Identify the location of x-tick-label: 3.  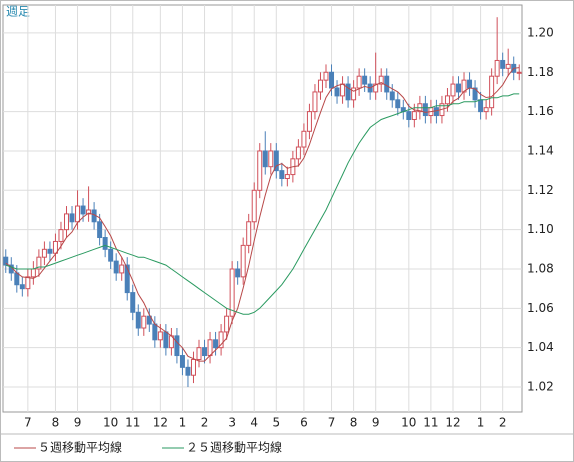
(232, 423).